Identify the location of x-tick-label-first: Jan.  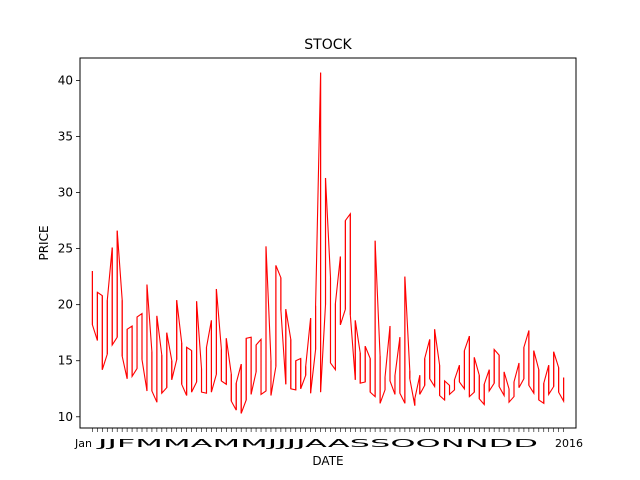
(83, 443).